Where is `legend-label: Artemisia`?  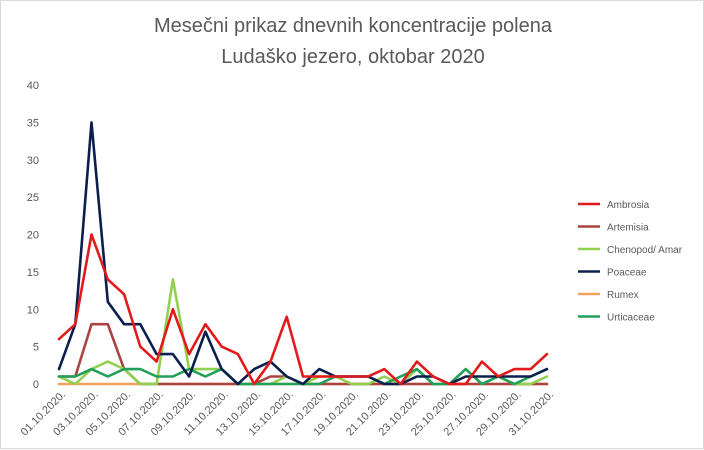 legend-label: Artemisia is located at coordinates (628, 228).